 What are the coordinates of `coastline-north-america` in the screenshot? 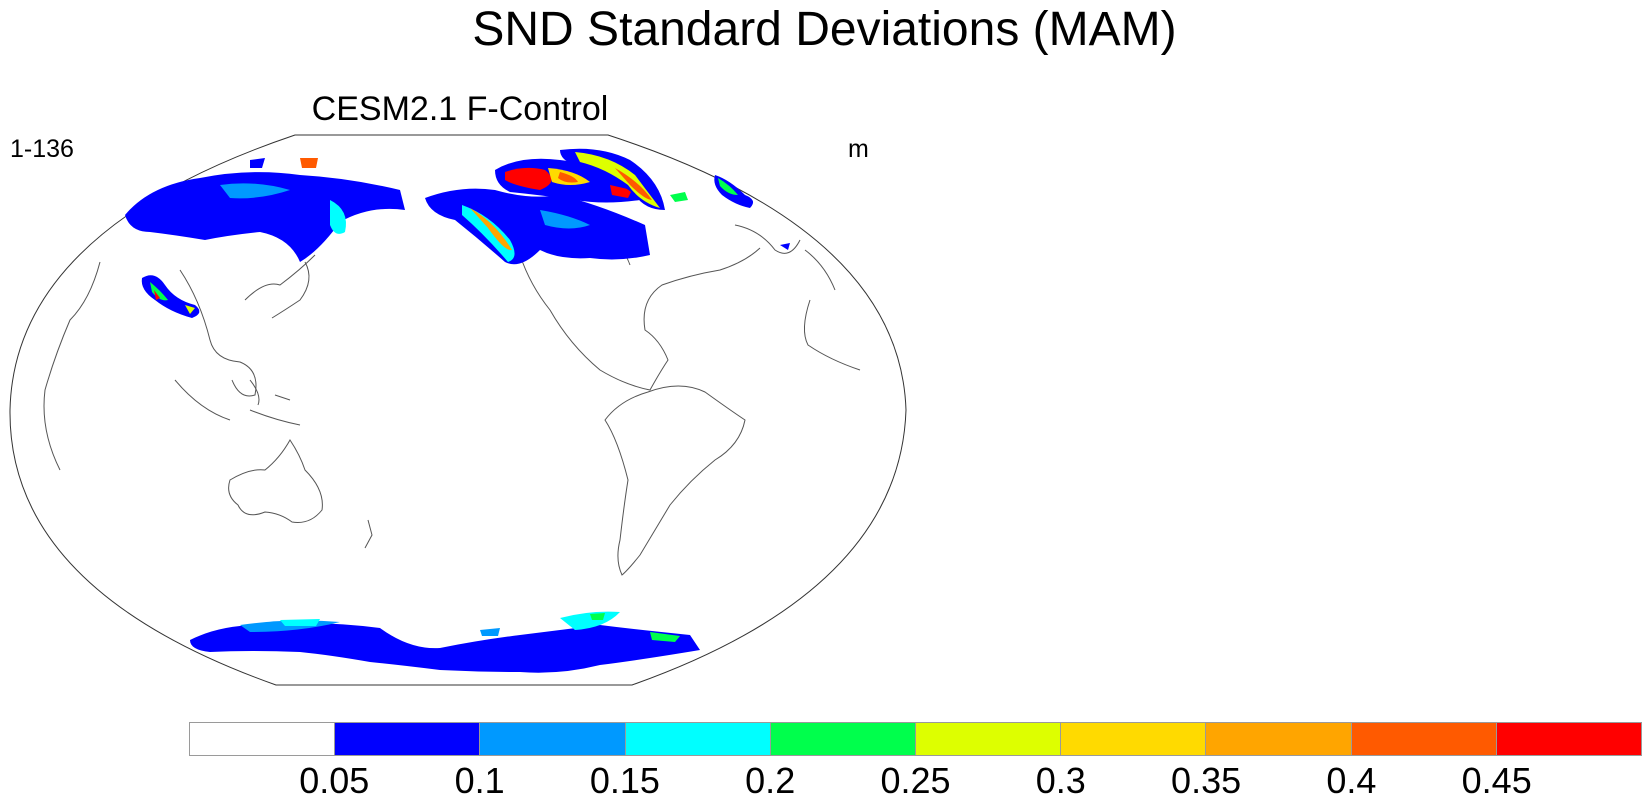 It's located at (640, 319).